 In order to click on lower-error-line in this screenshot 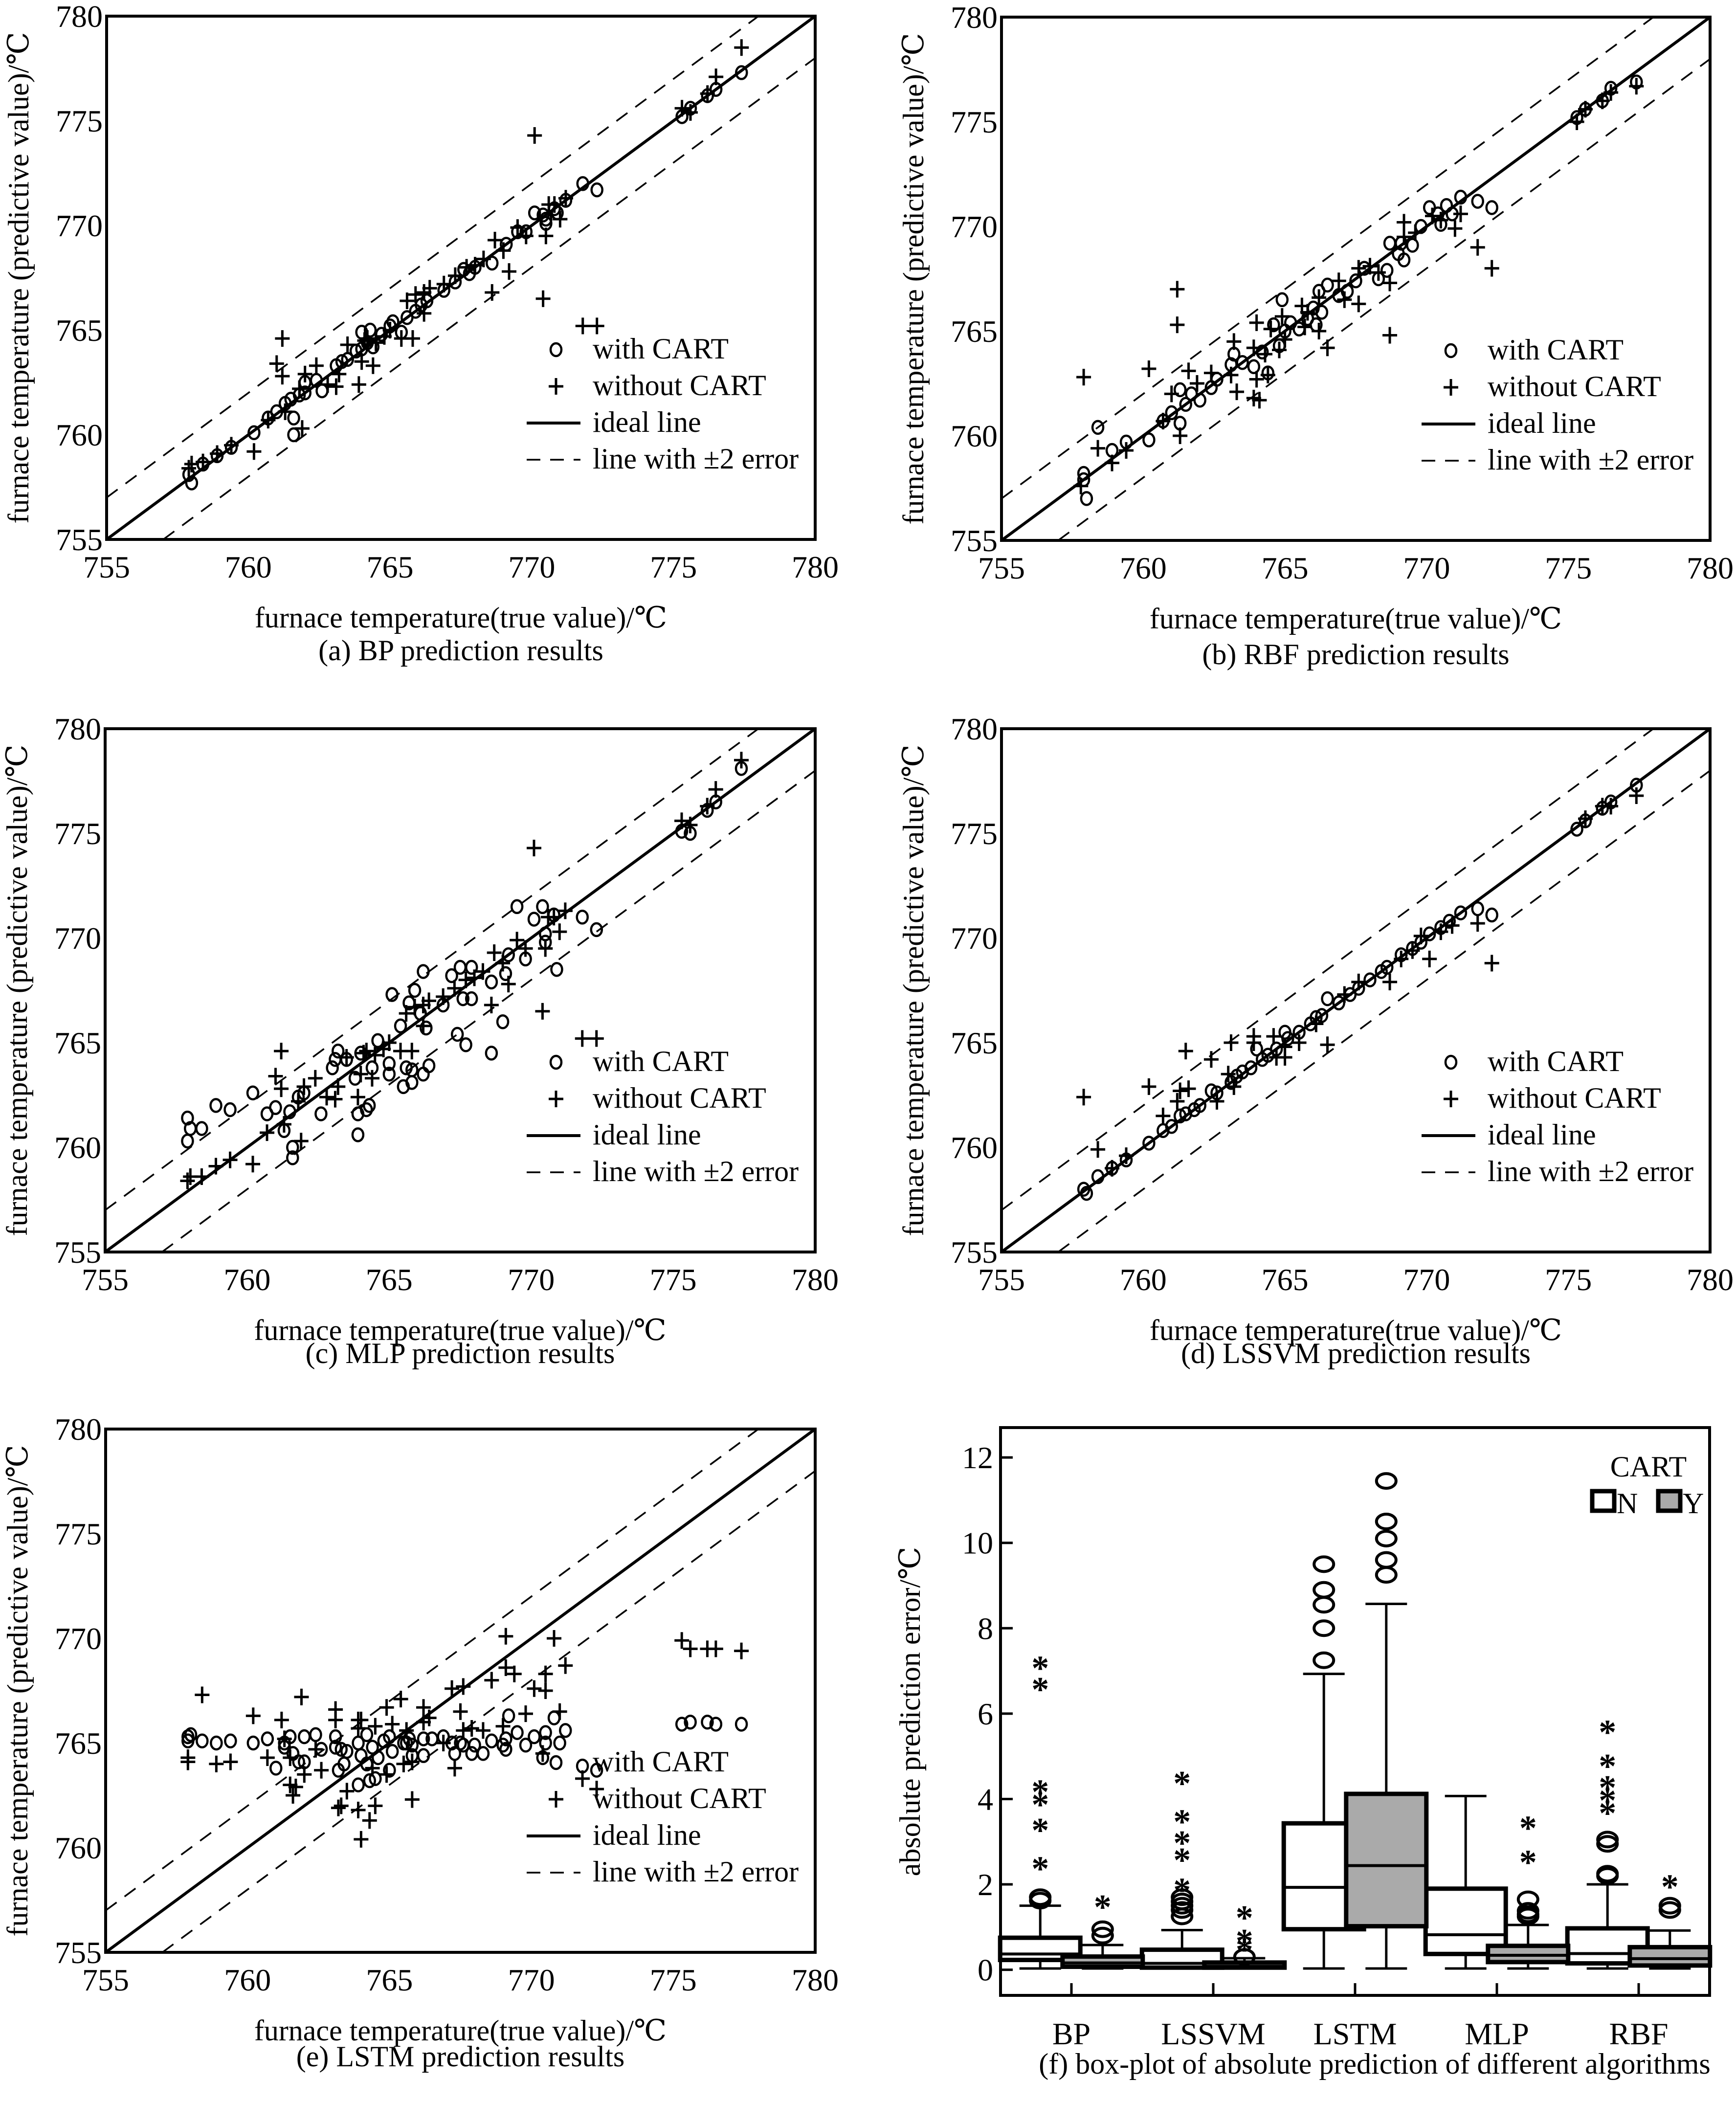, I will do `click(488, 1011)`.